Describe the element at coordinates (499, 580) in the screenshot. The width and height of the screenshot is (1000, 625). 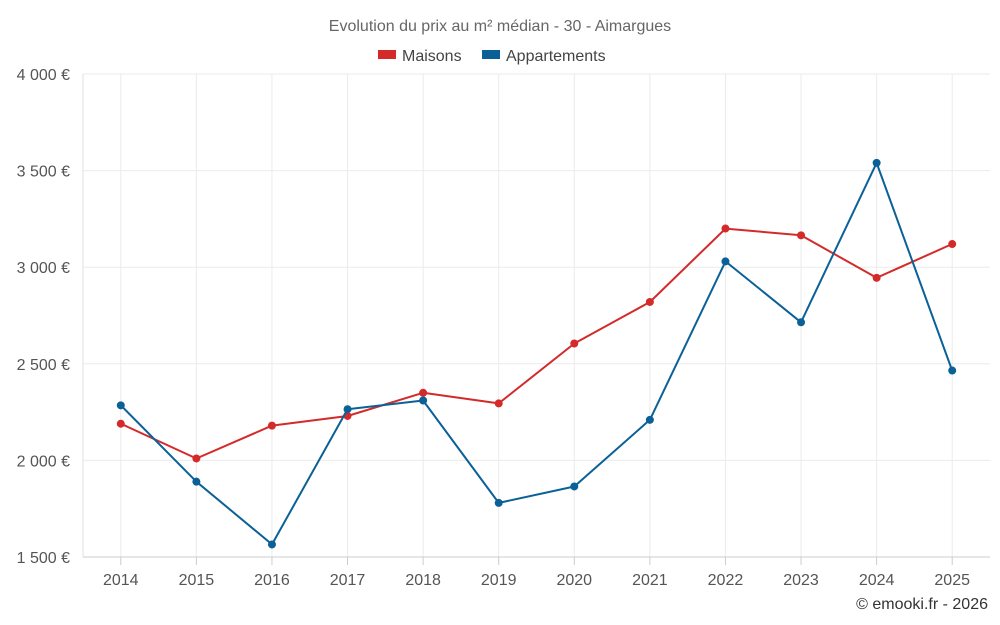
I see `x-tick-label: 2019` at that location.